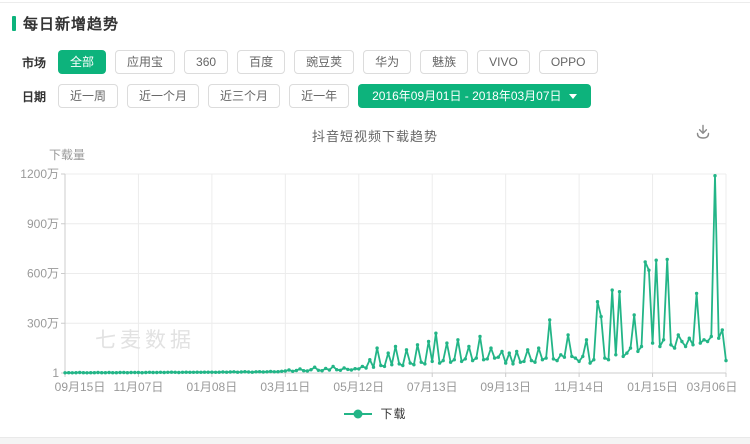  I want to click on market-option-huawei: 华为, so click(387, 62).